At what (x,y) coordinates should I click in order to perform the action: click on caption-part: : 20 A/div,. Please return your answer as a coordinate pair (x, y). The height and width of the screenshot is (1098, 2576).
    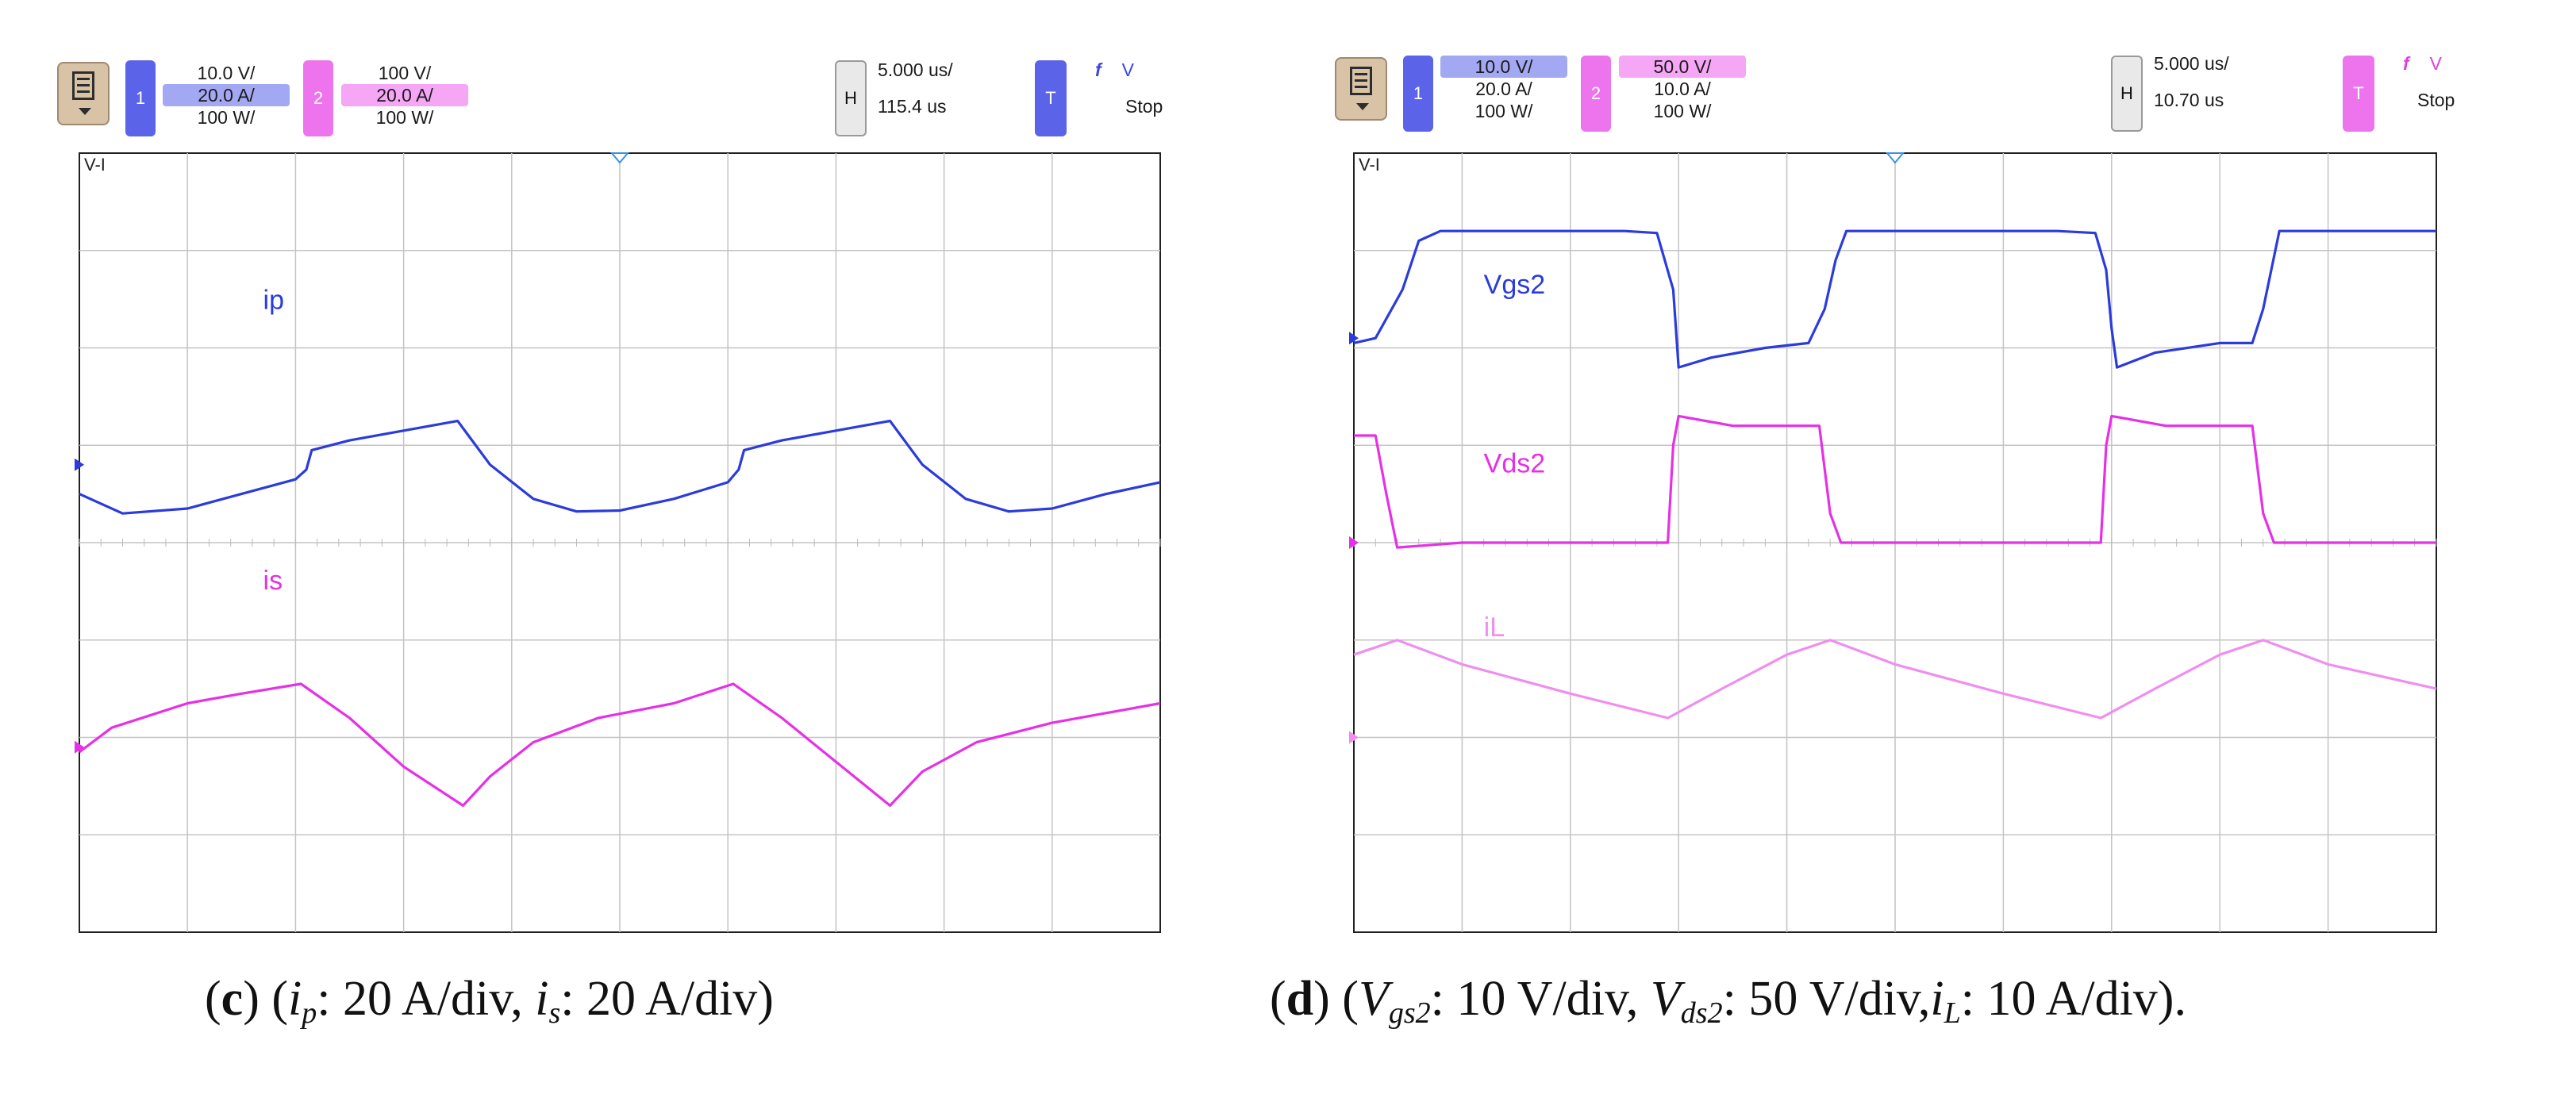
    Looking at the image, I should click on (426, 999).